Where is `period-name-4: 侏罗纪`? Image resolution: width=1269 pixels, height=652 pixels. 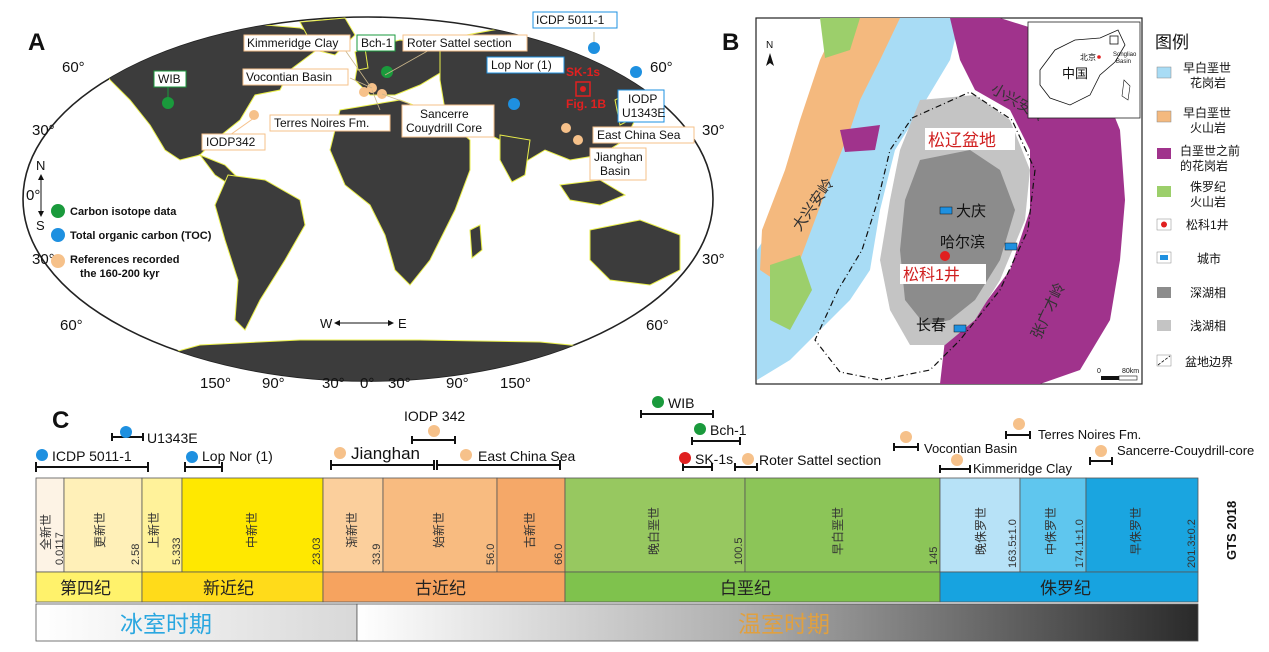 period-name-4: 侏罗纪 is located at coordinates (1065, 588).